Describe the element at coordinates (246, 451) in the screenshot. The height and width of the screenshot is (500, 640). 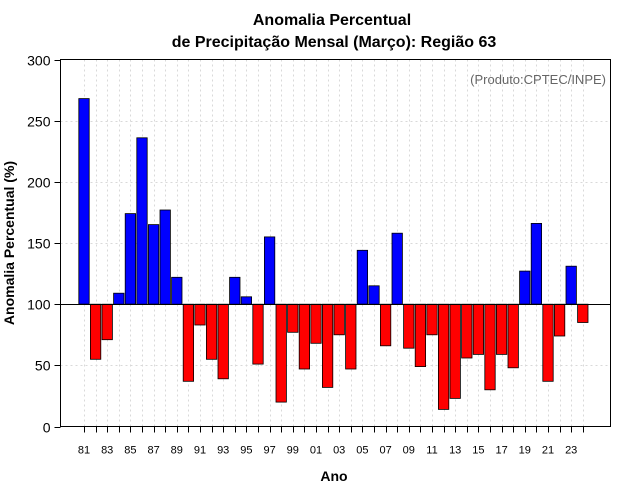
I see `x-tick-label: 95` at that location.